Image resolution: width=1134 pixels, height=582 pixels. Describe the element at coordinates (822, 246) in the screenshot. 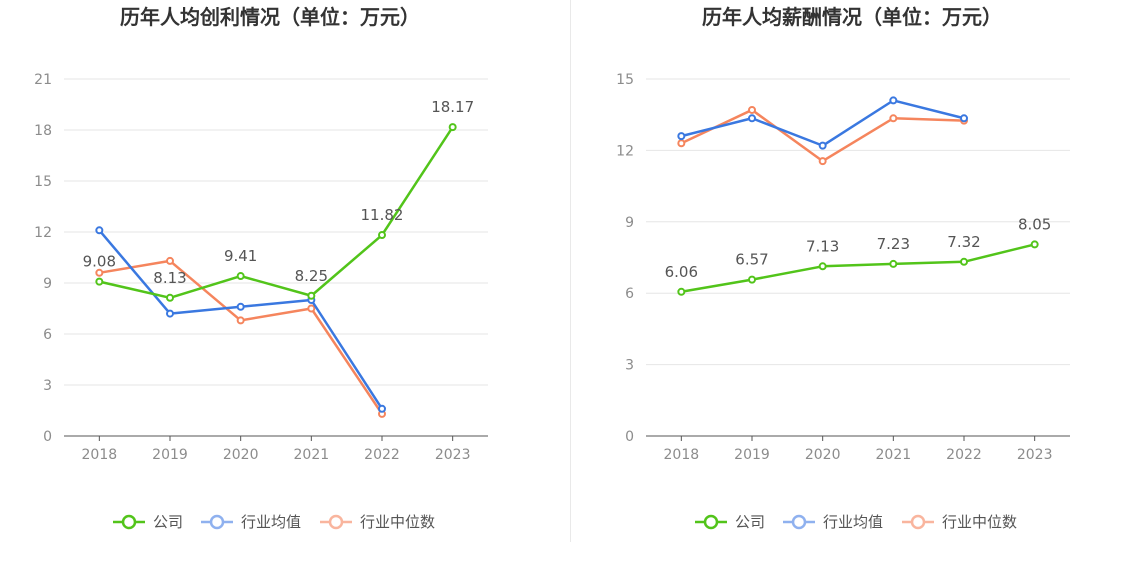

I see `data-label: 7.13` at that location.